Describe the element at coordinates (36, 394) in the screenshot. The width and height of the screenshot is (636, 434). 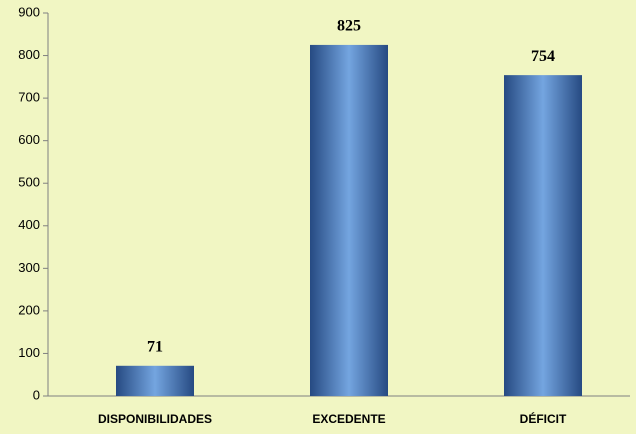
I see `y-tick-label: 0` at that location.